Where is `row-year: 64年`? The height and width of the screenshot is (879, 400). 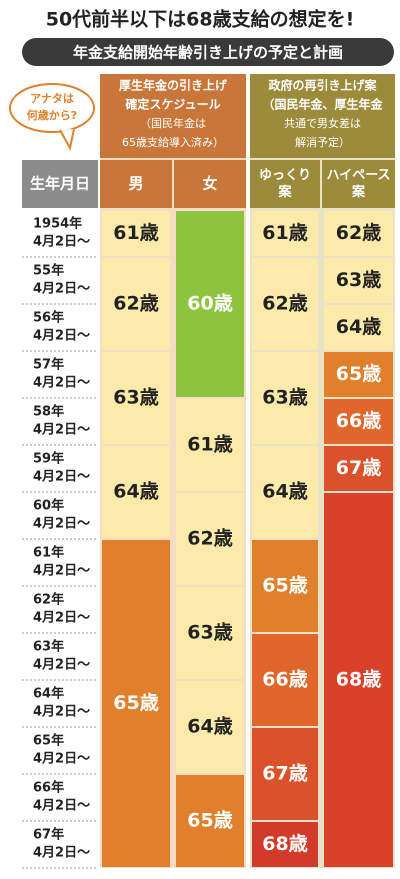
row-year: 64年 is located at coordinates (48, 694).